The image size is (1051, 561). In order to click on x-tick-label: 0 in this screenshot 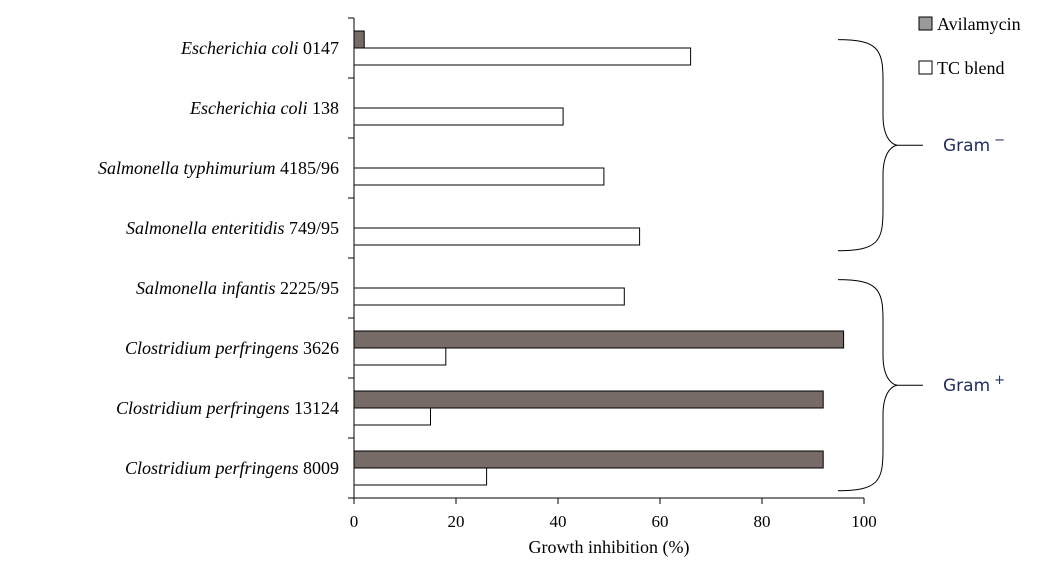, I will do `click(354, 521)`.